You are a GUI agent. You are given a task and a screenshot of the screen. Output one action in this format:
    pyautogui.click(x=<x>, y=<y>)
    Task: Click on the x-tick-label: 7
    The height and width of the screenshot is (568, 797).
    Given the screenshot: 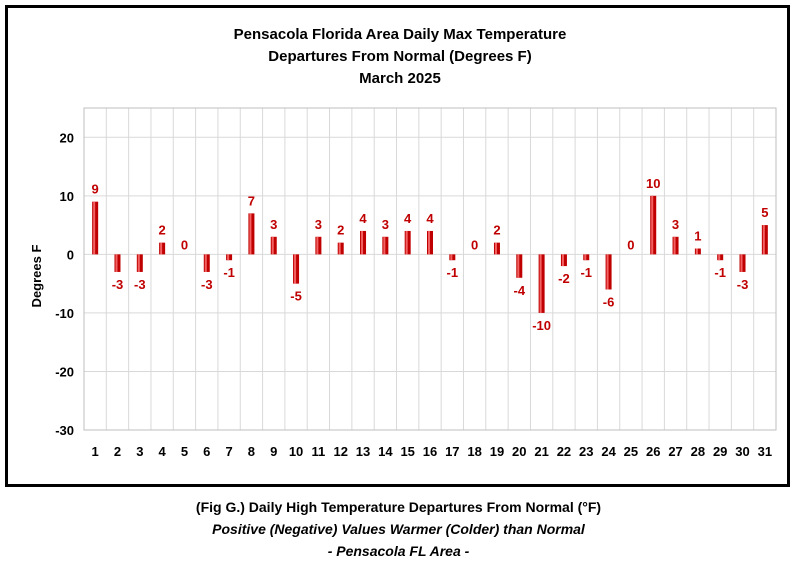 What is the action you would take?
    pyautogui.click(x=228, y=451)
    